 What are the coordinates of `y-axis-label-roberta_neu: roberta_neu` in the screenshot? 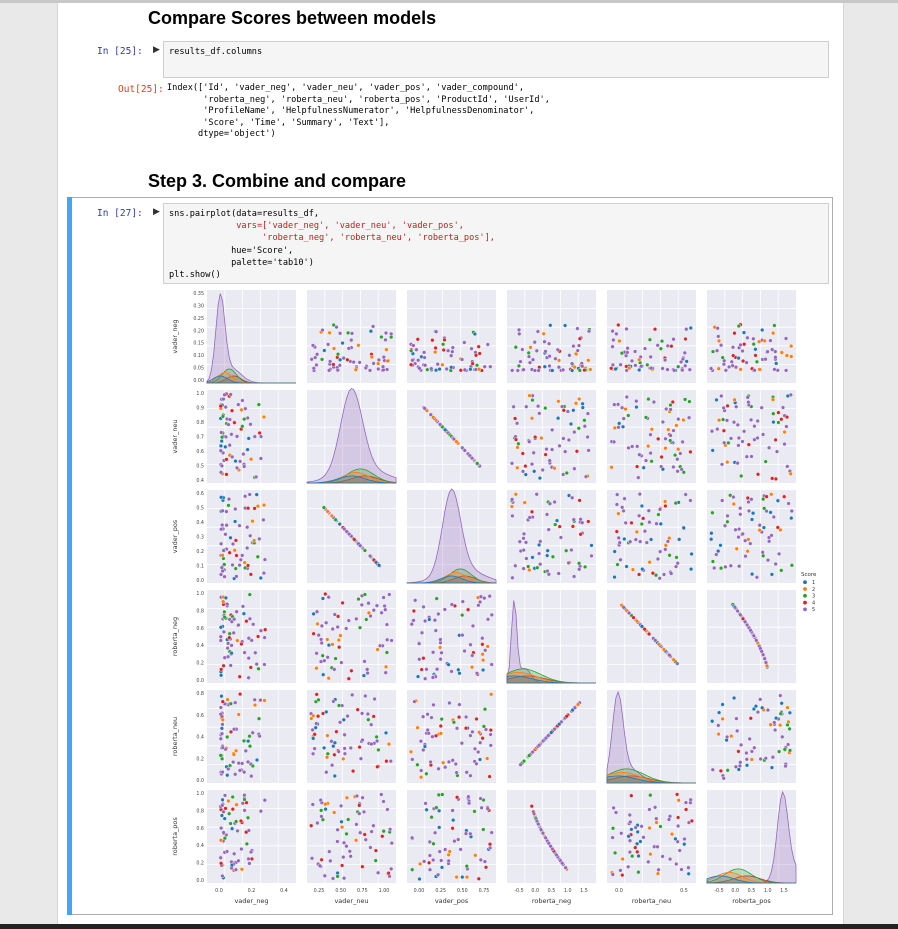 It's located at (175, 736).